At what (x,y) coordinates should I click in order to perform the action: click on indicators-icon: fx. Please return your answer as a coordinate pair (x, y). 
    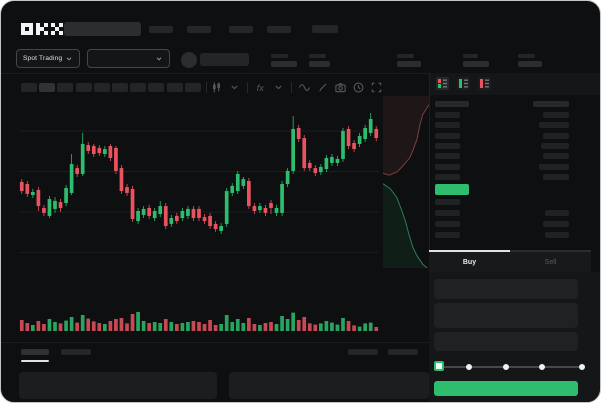
    Looking at the image, I should click on (260, 87).